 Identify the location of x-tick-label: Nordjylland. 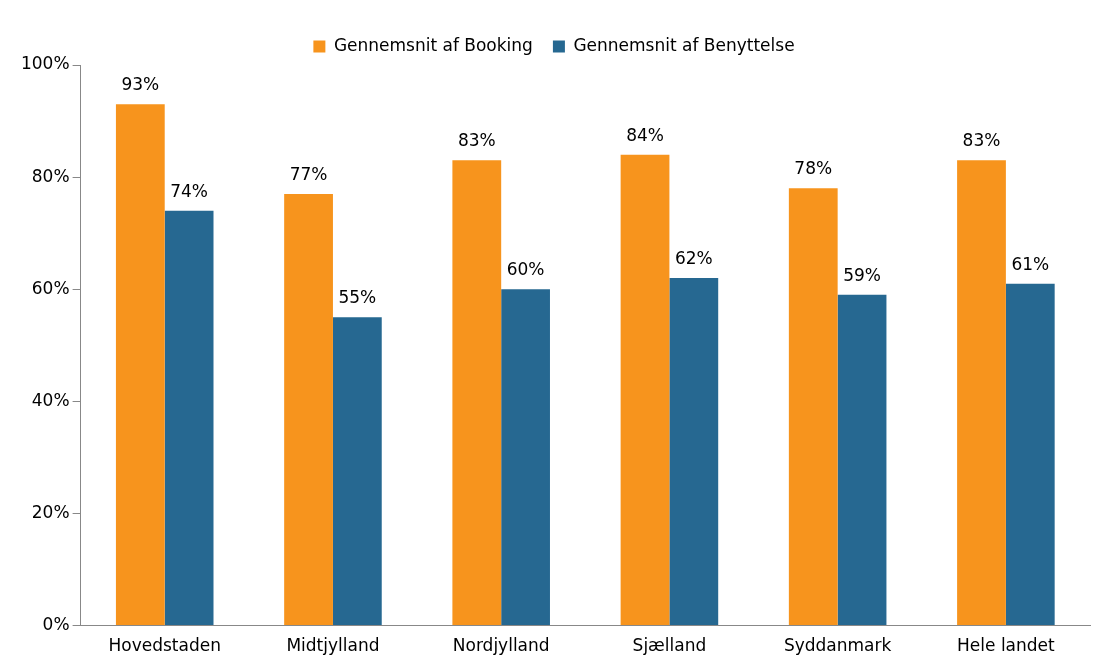
(501, 645).